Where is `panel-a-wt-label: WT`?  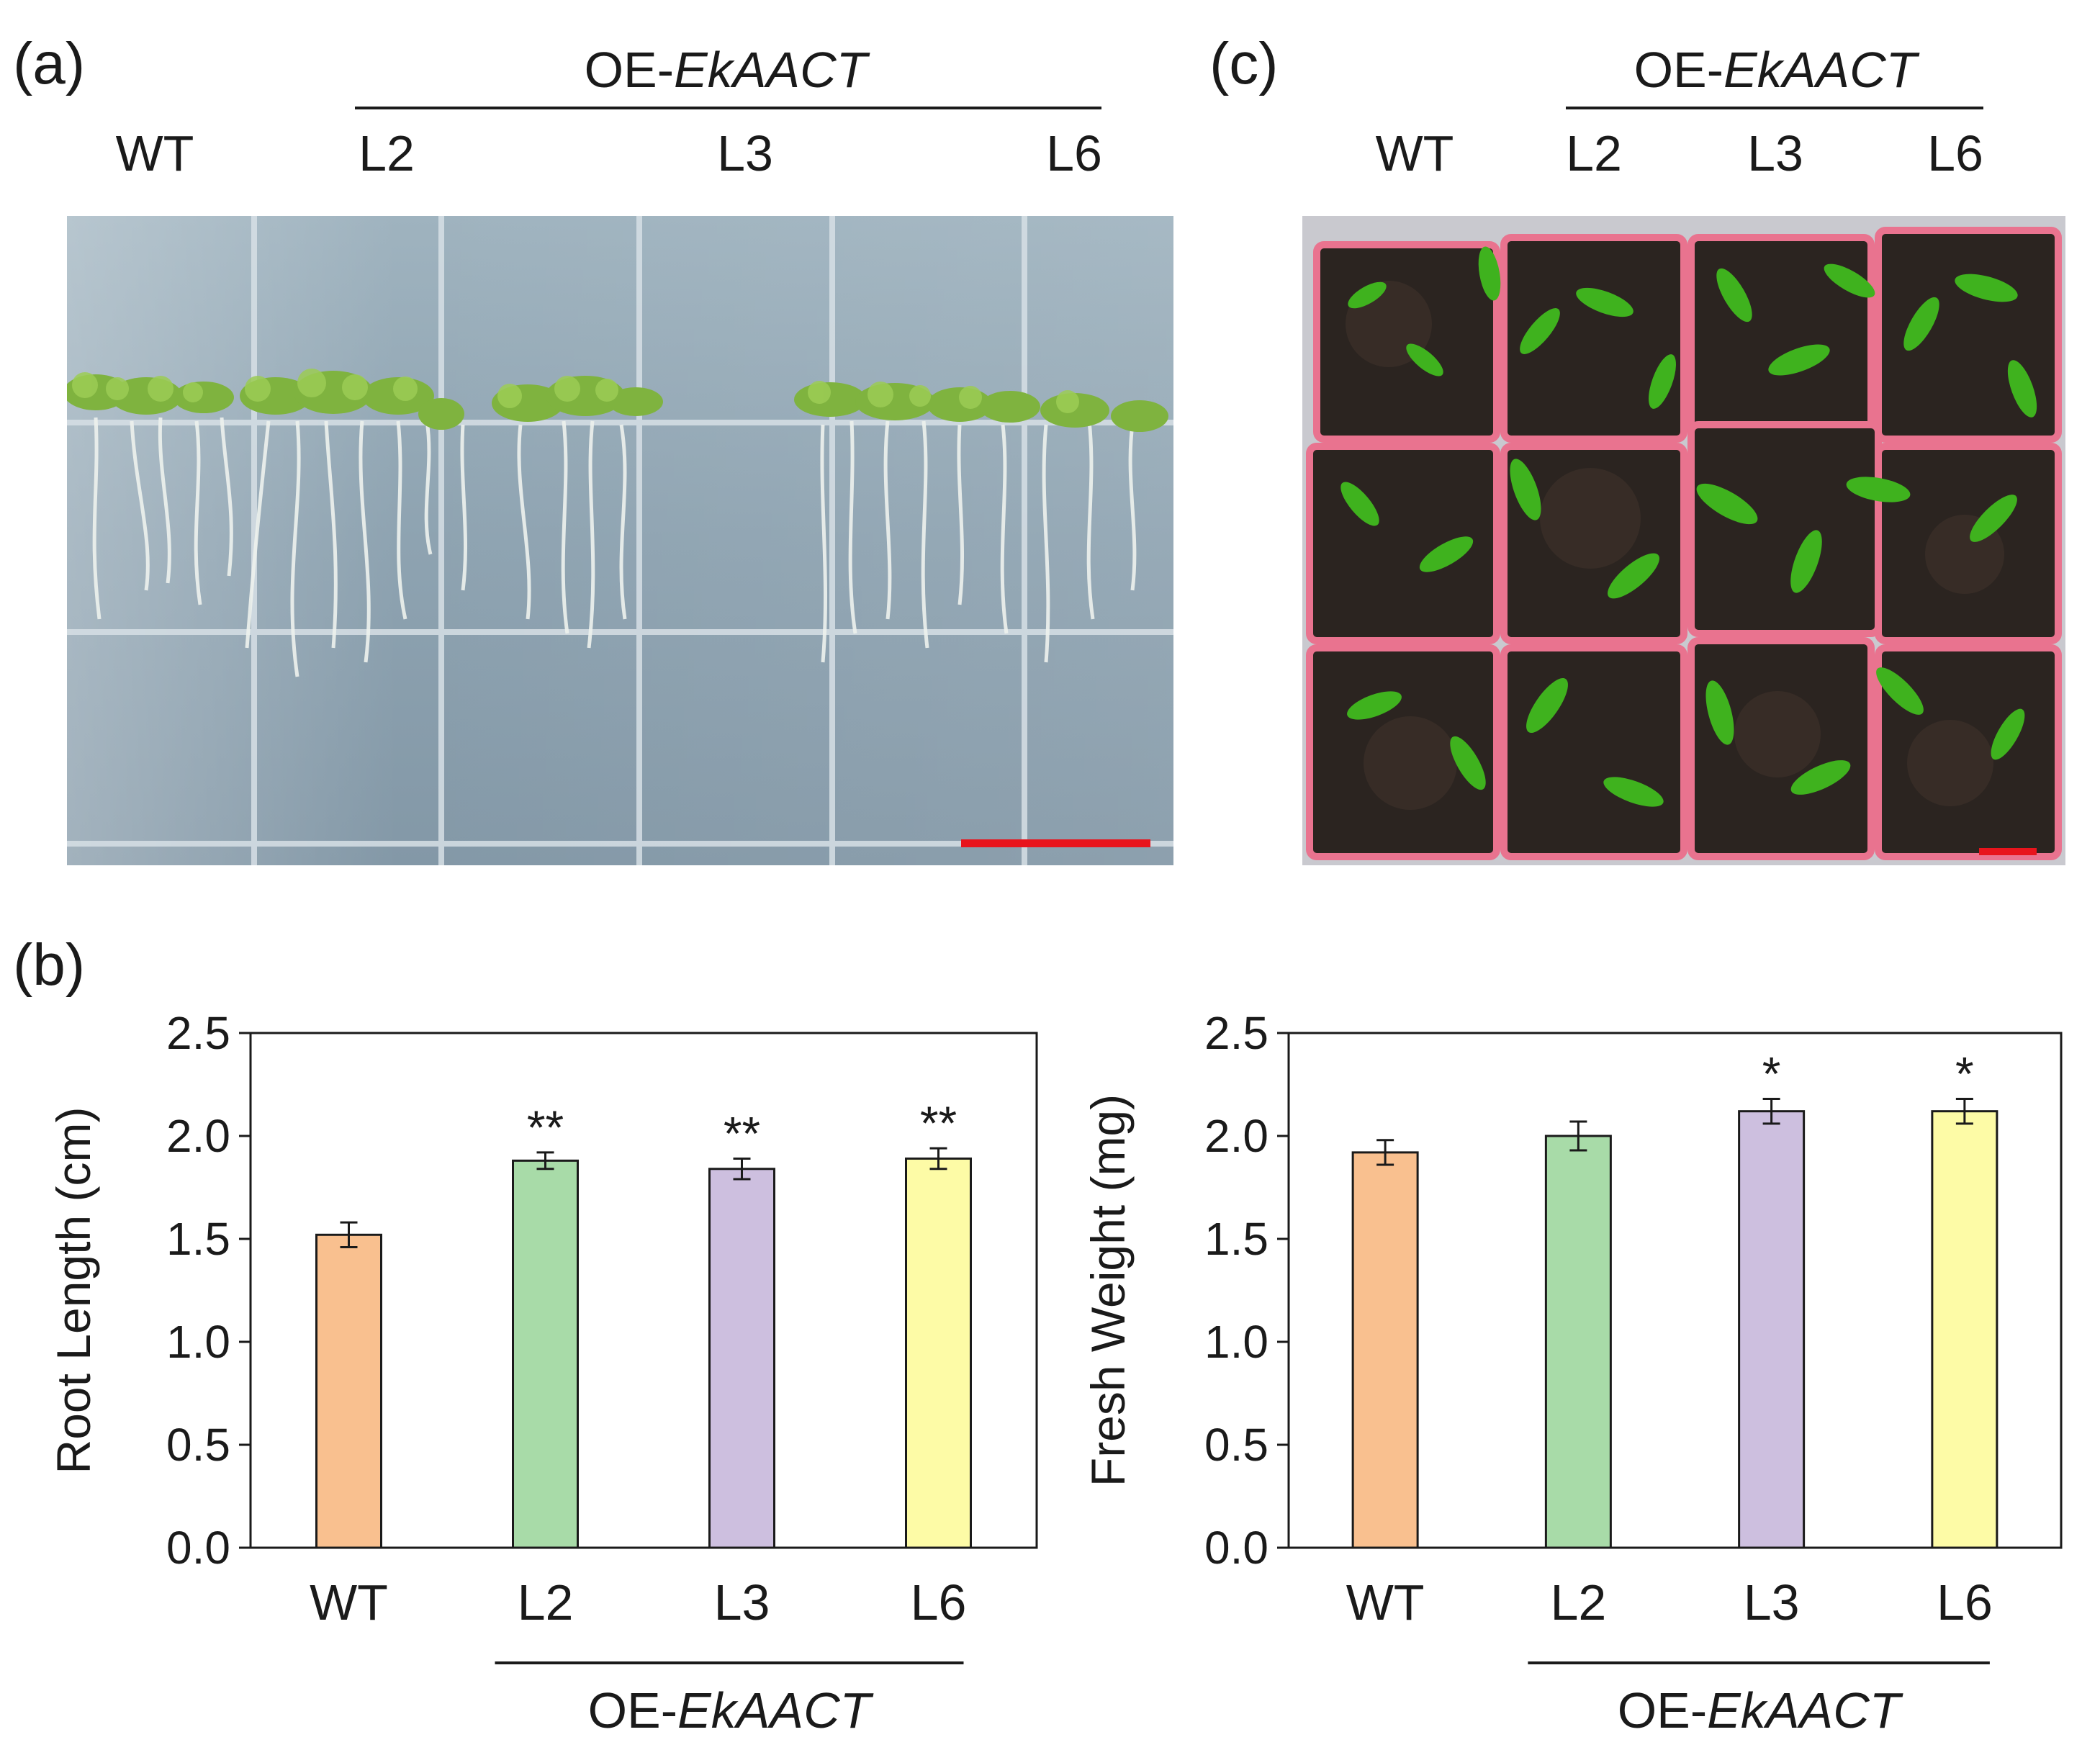
panel-a-wt-label: WT is located at coordinates (154, 153).